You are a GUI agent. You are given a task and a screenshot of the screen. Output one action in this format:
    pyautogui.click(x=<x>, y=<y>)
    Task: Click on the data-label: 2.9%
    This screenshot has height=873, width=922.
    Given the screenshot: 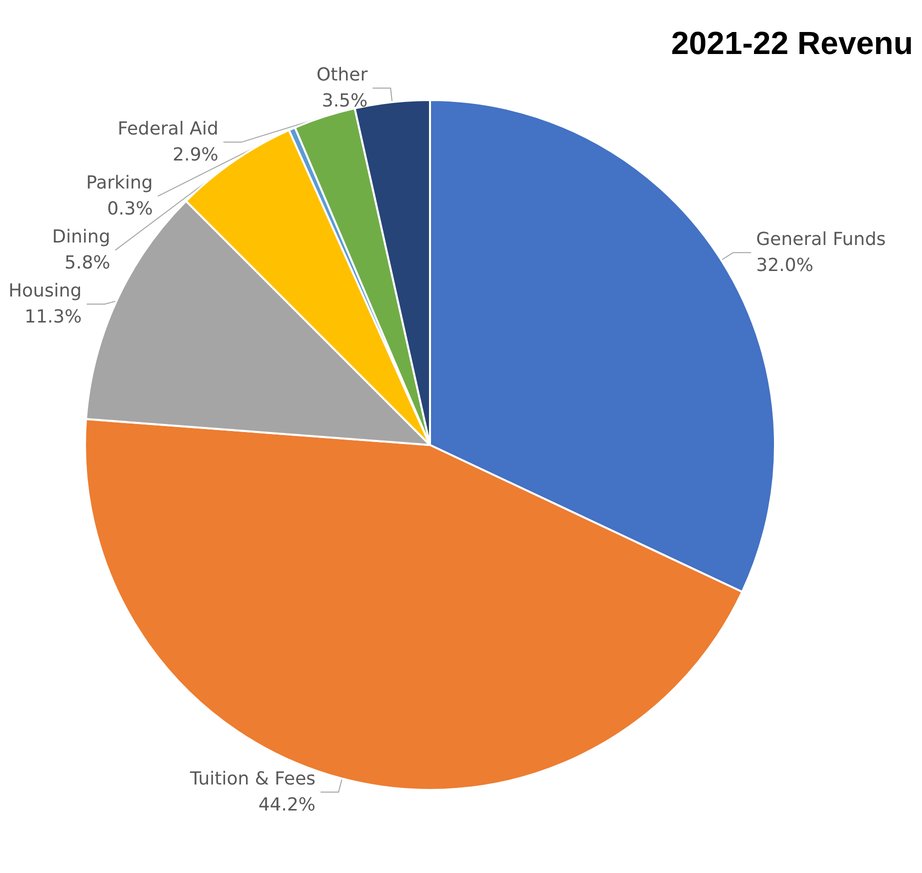 What is the action you would take?
    pyautogui.click(x=195, y=155)
    